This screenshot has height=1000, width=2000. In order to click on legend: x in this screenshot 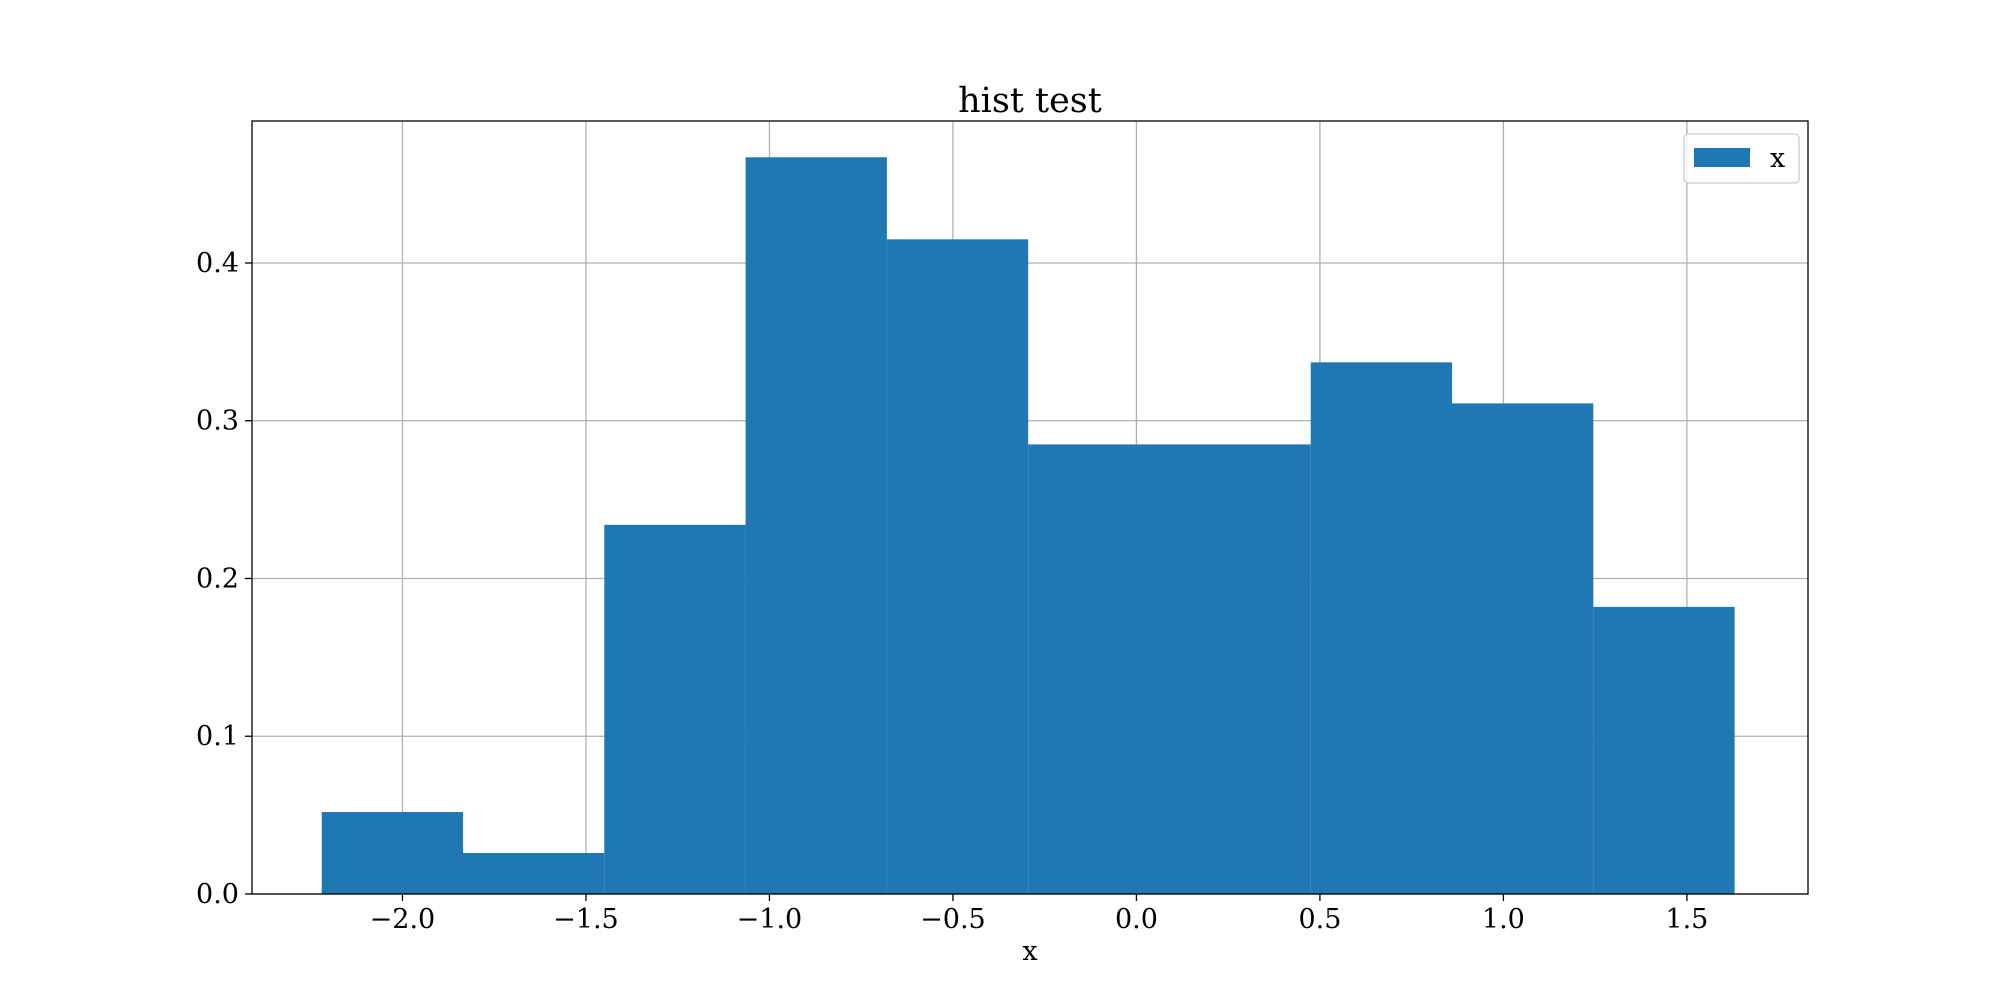, I will do `click(1741, 158)`.